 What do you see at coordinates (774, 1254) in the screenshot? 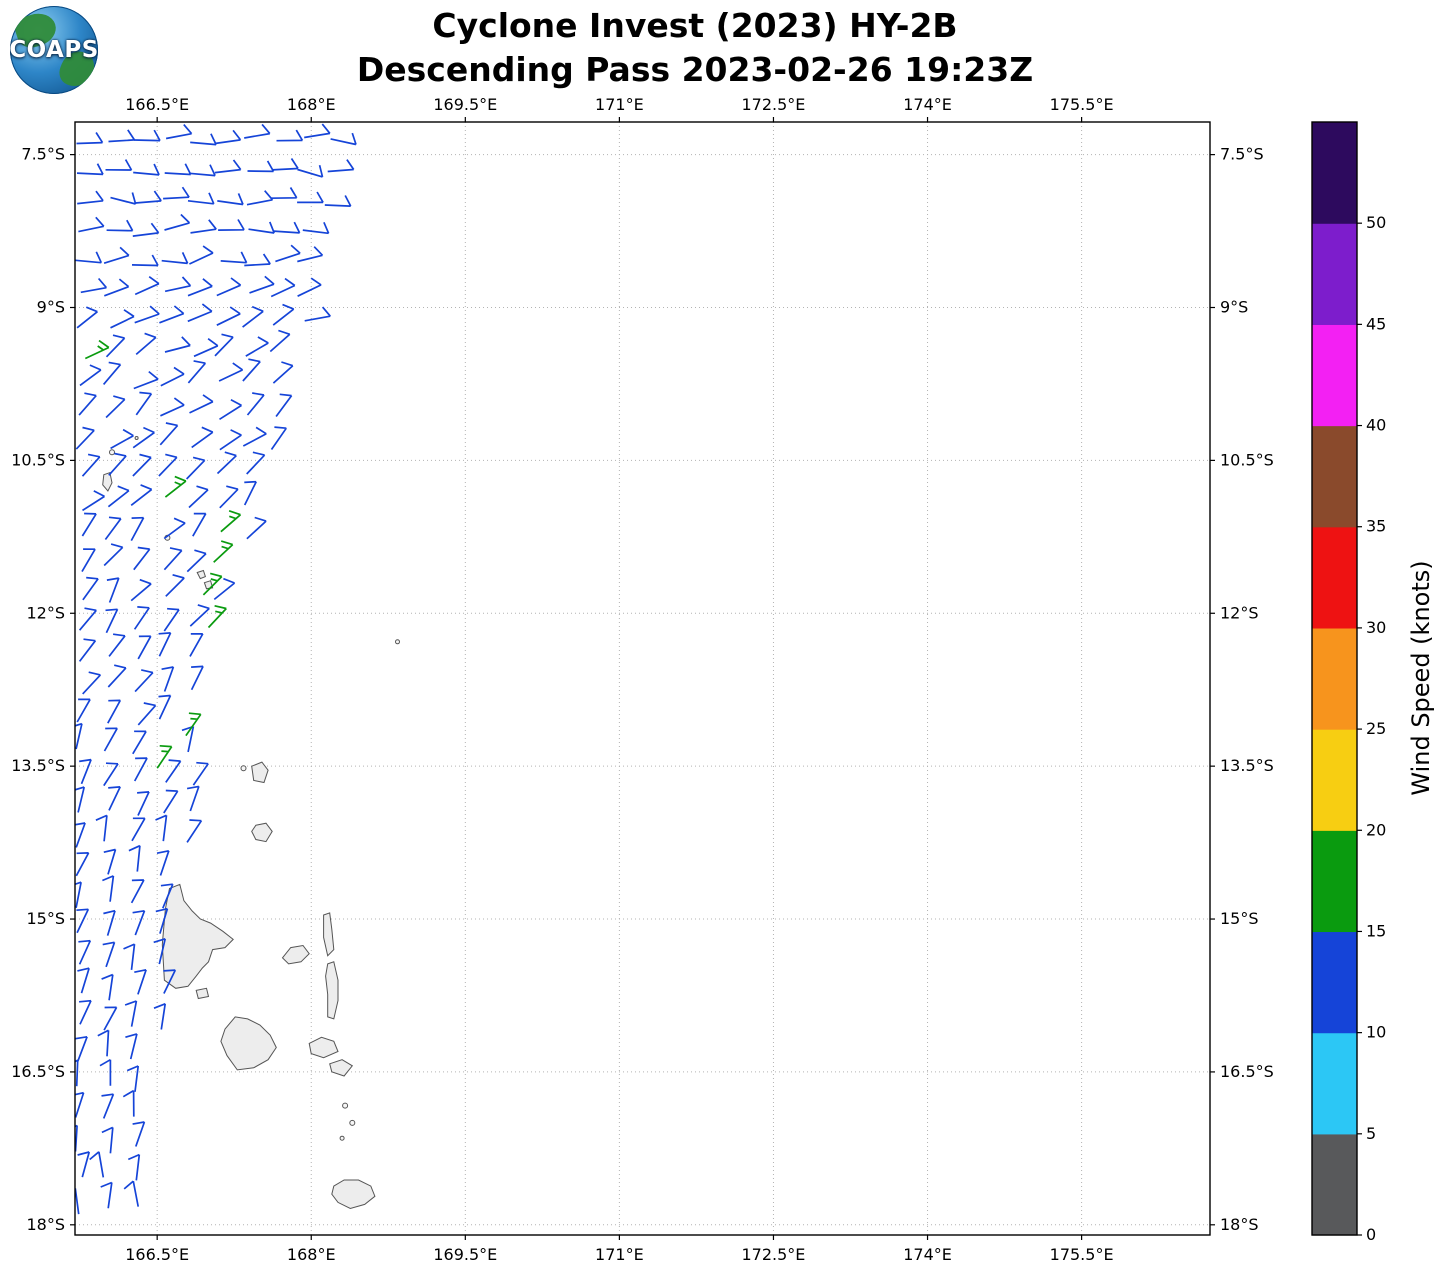
I see `x-tick-label-bottom: 172.5°E` at bounding box center [774, 1254].